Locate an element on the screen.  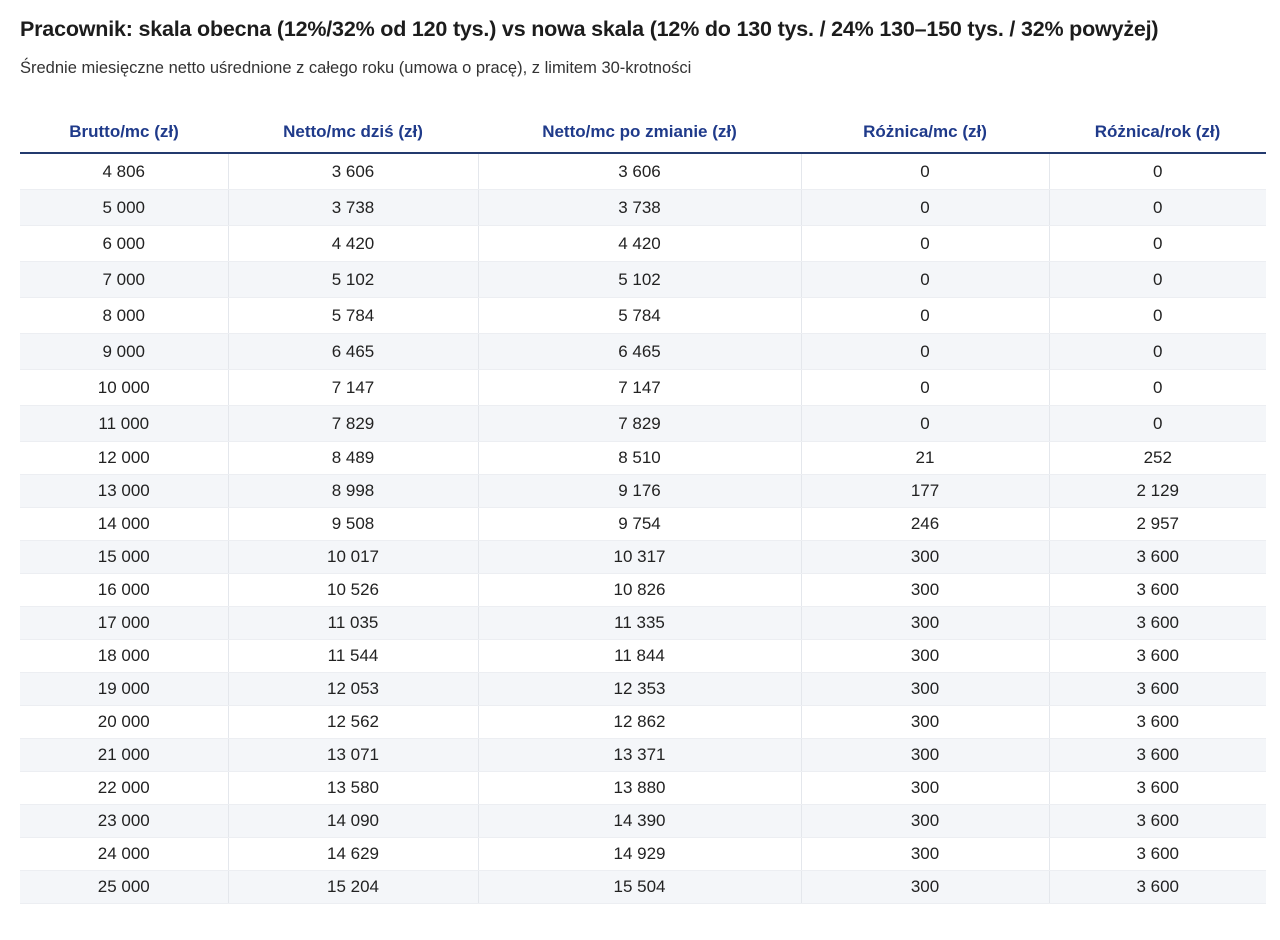
cell-roznica-mc: 21 is located at coordinates (925, 458).